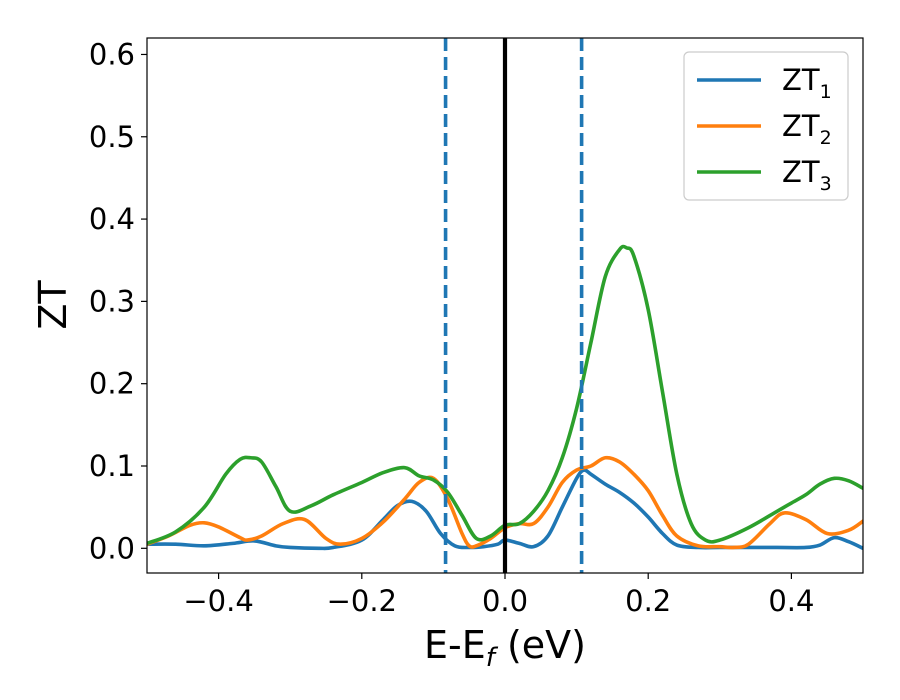 This screenshot has width=900, height=700. Describe the element at coordinates (112, 548) in the screenshot. I see `y-tick-label: 0.0` at that location.